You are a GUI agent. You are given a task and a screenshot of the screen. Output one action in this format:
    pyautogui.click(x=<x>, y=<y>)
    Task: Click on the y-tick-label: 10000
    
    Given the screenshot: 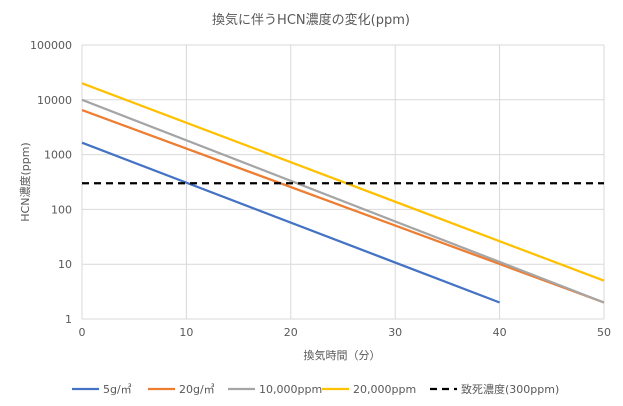 What is the action you would take?
    pyautogui.click(x=54, y=100)
    